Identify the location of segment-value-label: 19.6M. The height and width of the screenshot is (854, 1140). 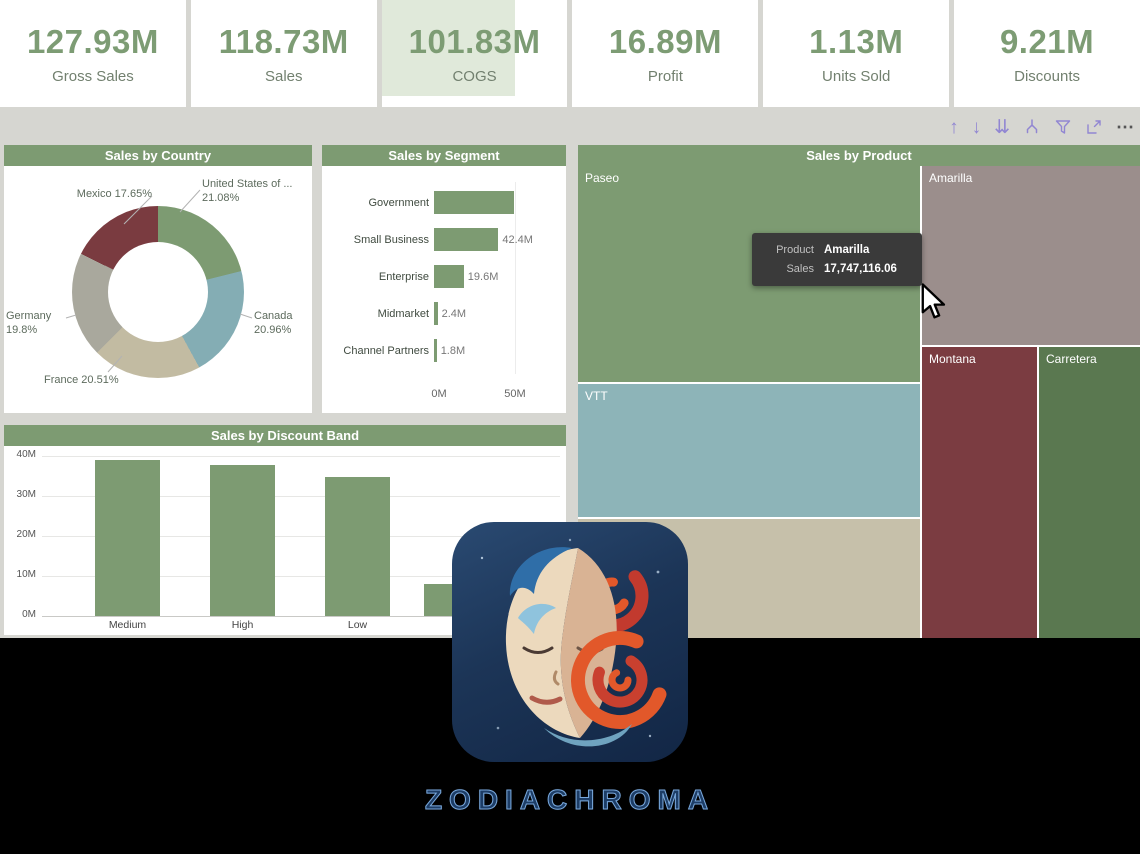
(483, 276).